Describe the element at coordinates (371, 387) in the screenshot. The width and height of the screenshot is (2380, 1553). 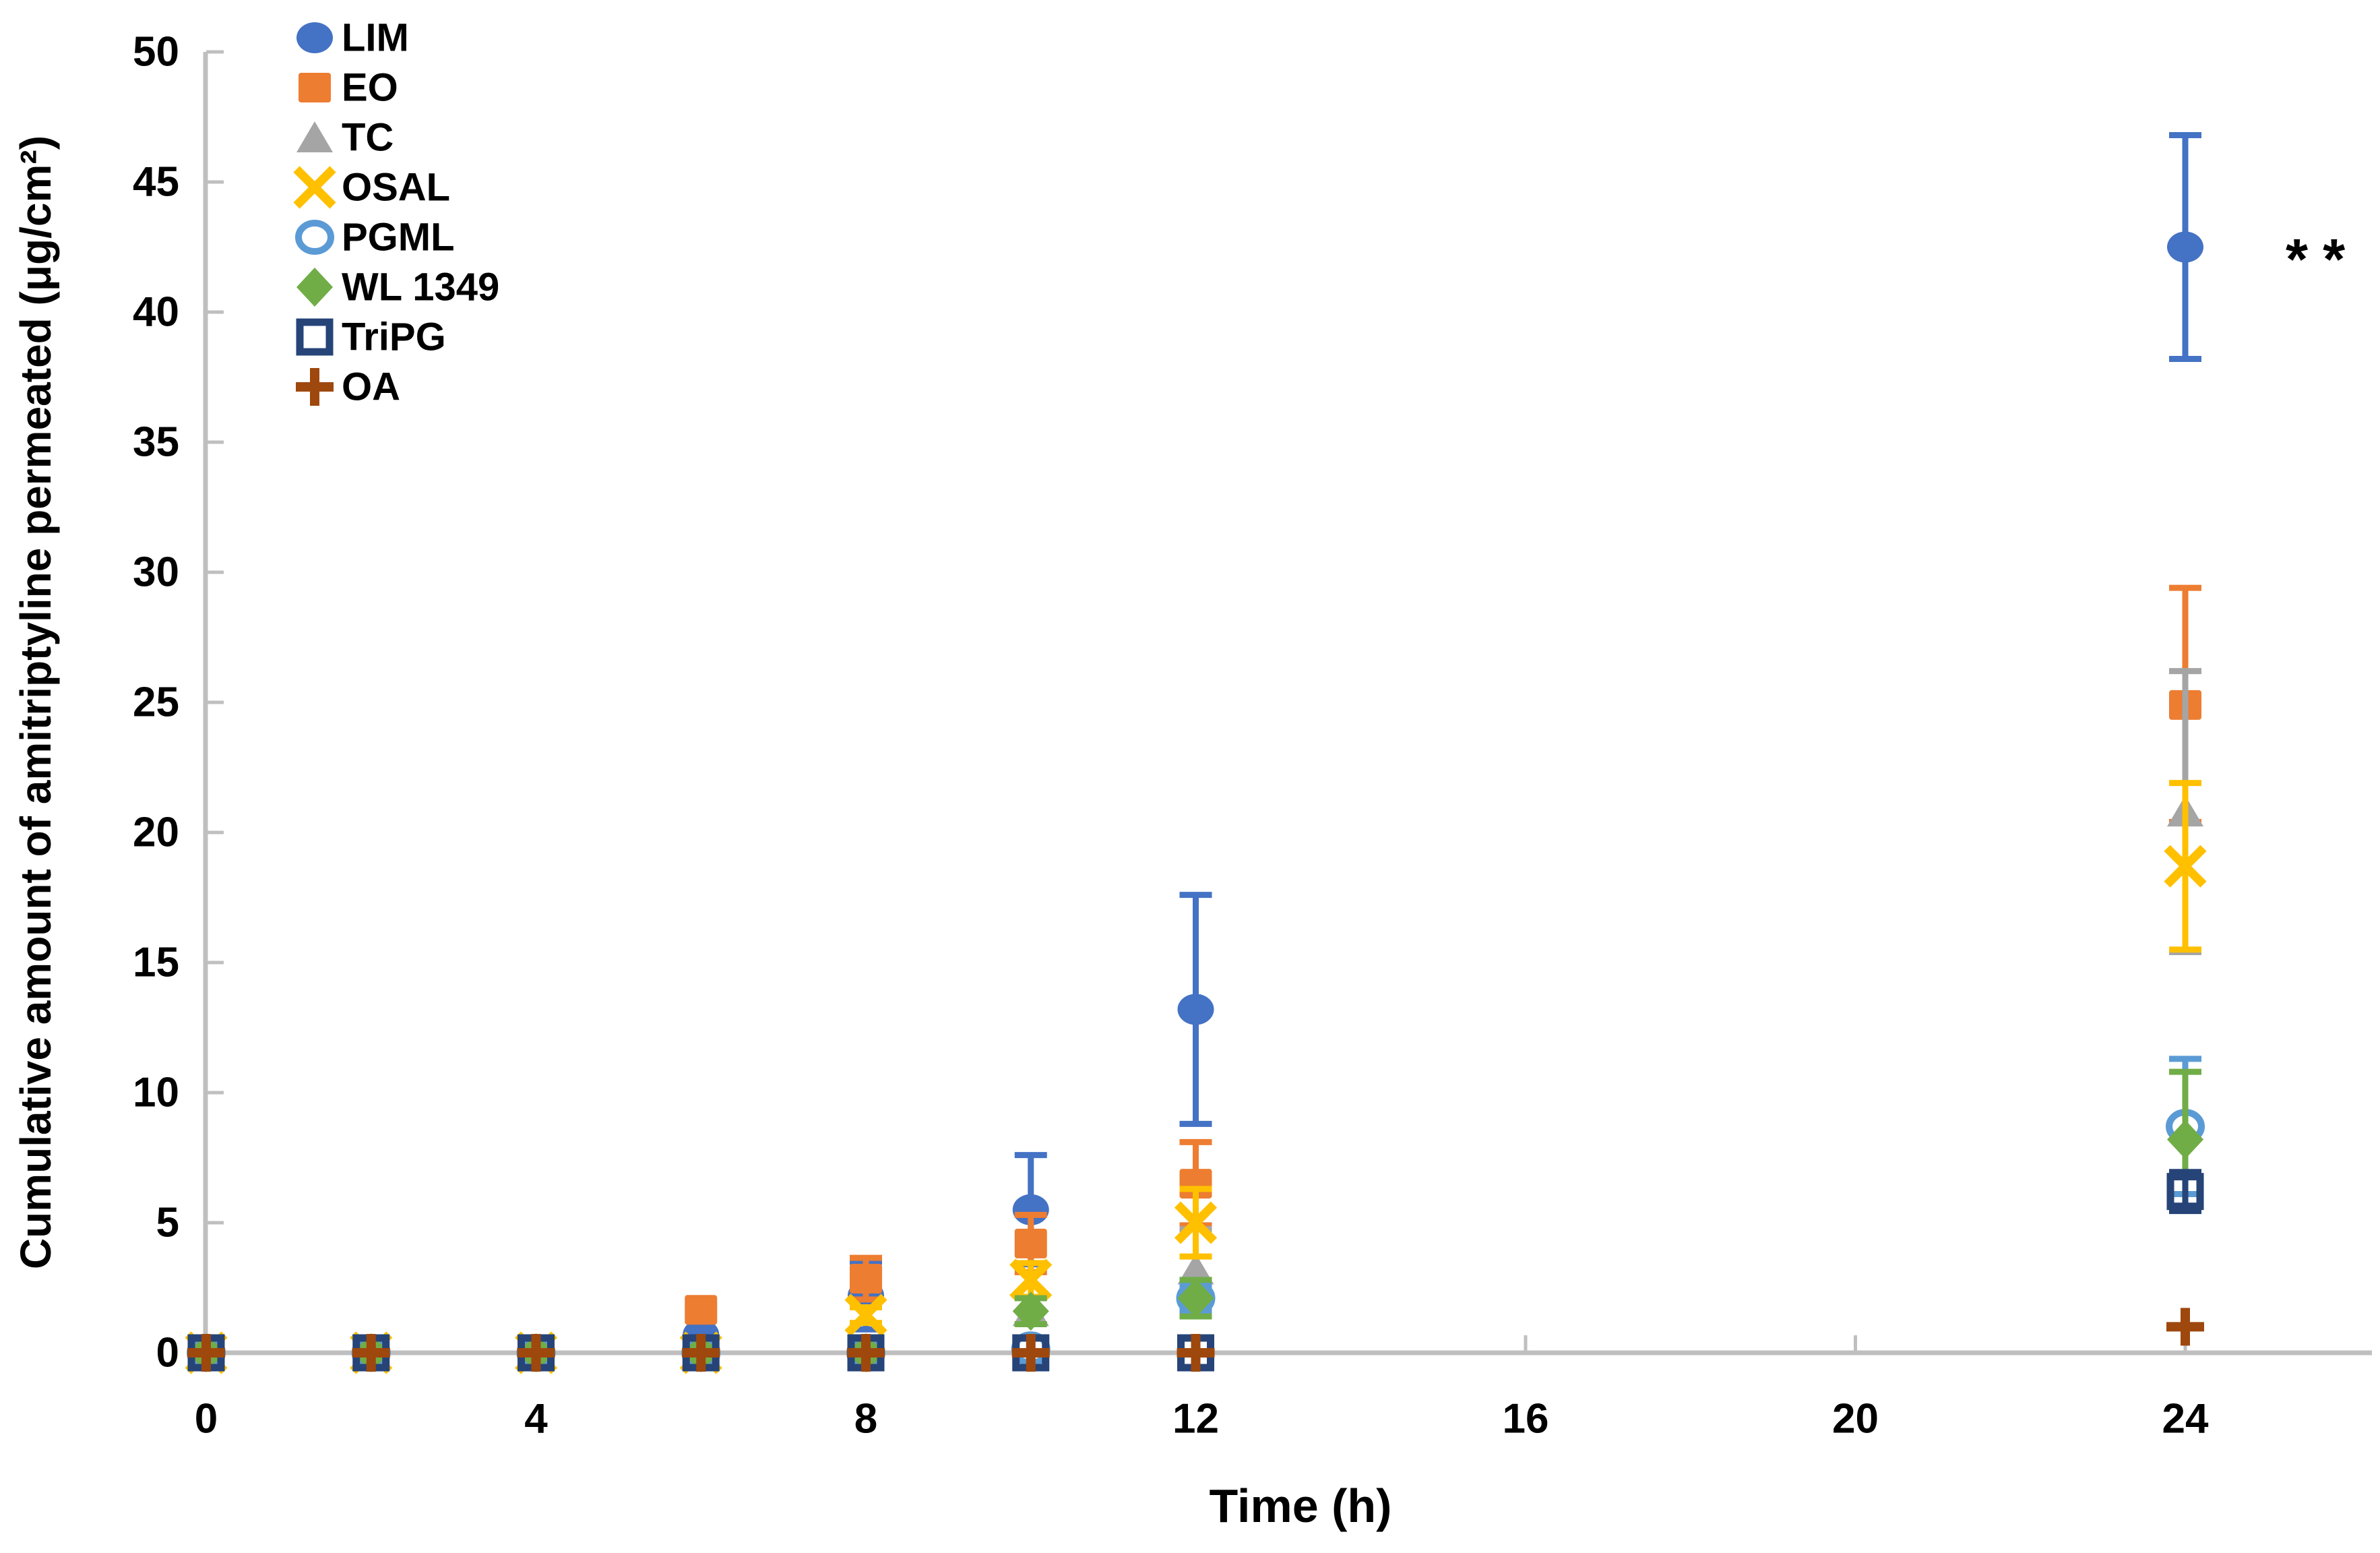
I see `legend-label: OA` at that location.